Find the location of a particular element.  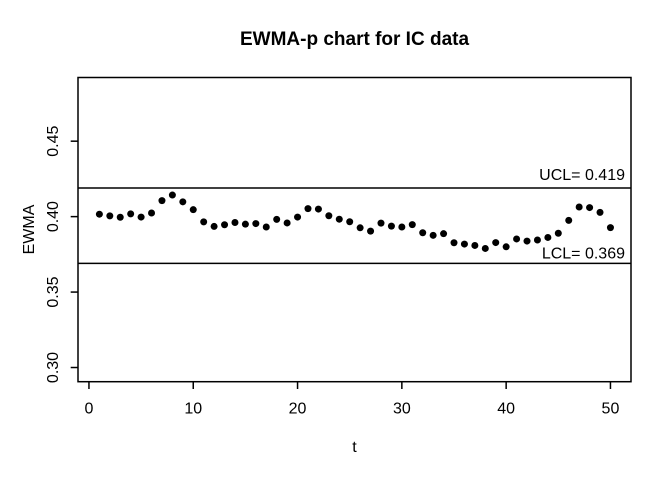

y-tick-label: 0.40 is located at coordinates (53, 216).